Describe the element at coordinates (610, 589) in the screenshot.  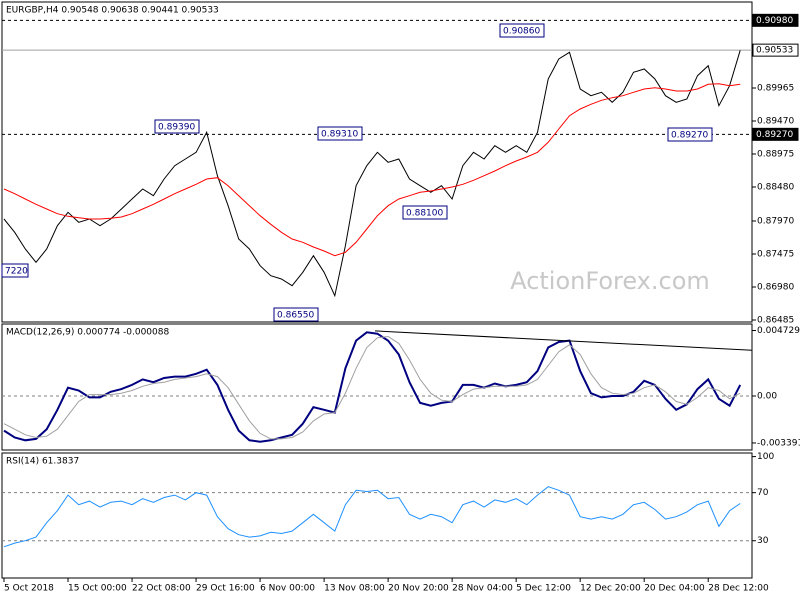
I see `x-tick-label: 12 Dec 20:00` at that location.